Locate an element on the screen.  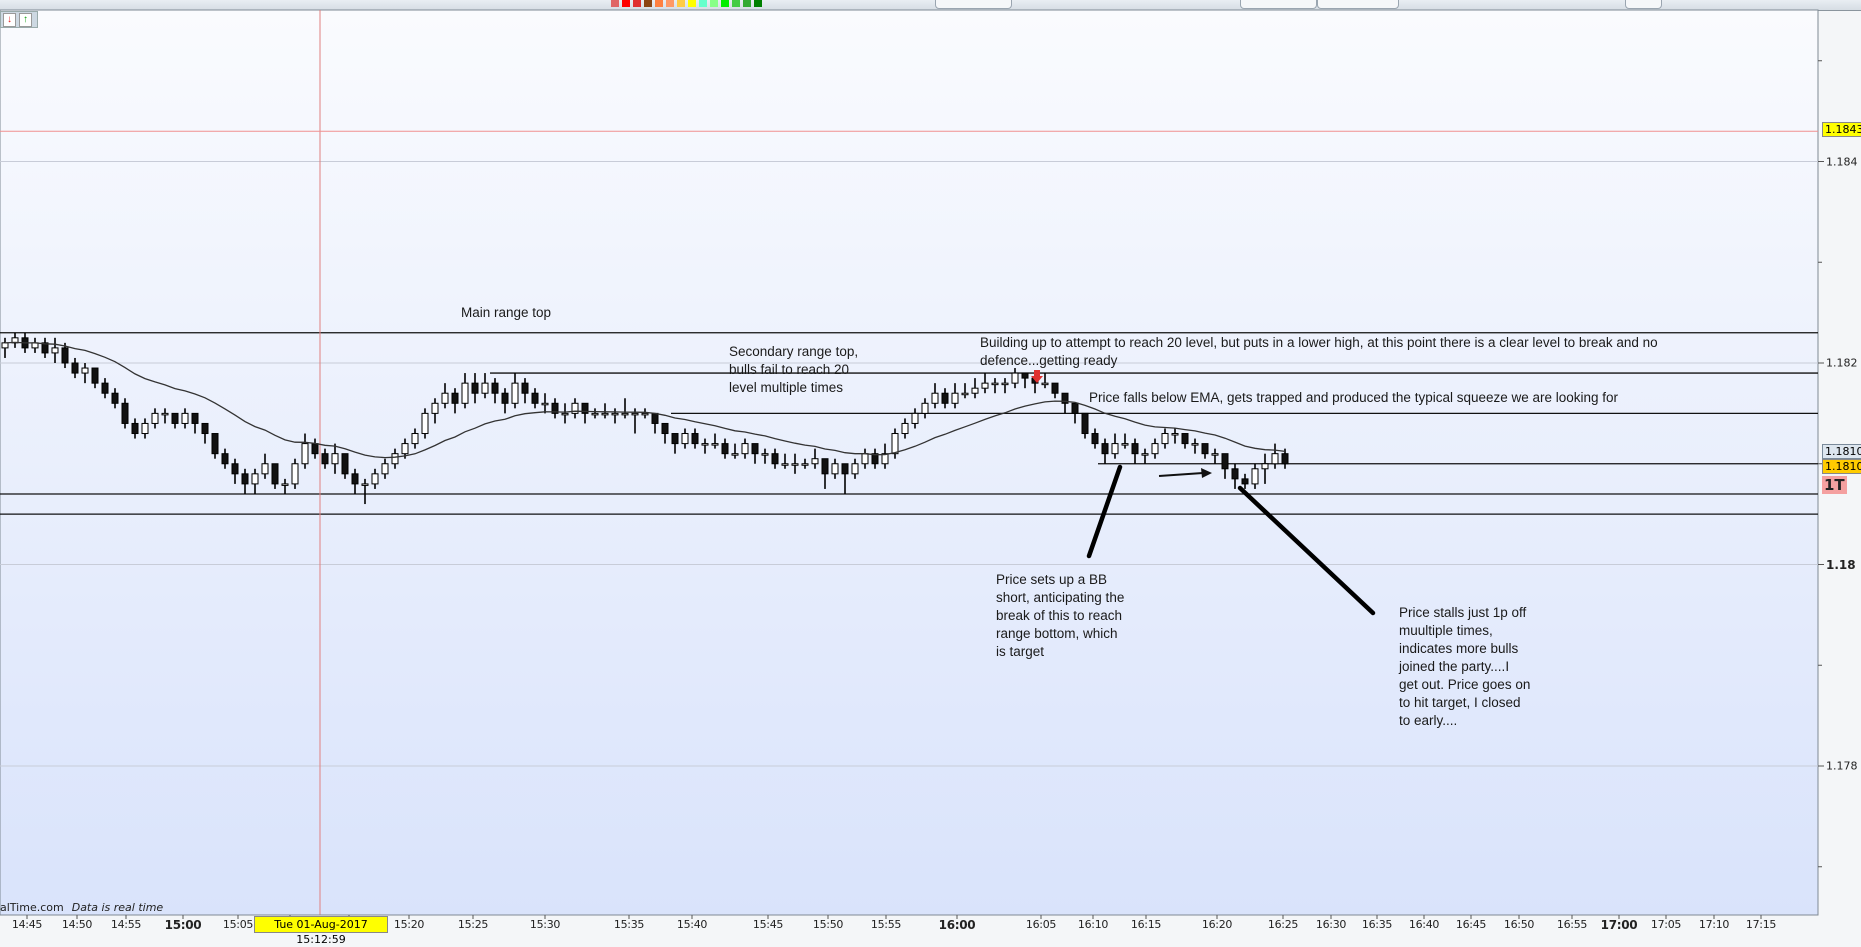
timeframe-badge: 1T is located at coordinates (1834, 485).